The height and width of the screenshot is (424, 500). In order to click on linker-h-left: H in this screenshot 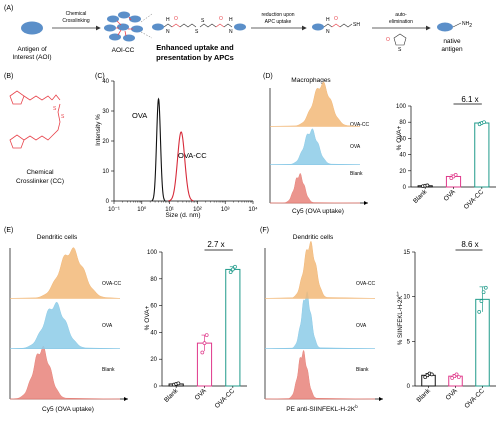, I will do `click(168, 20)`.